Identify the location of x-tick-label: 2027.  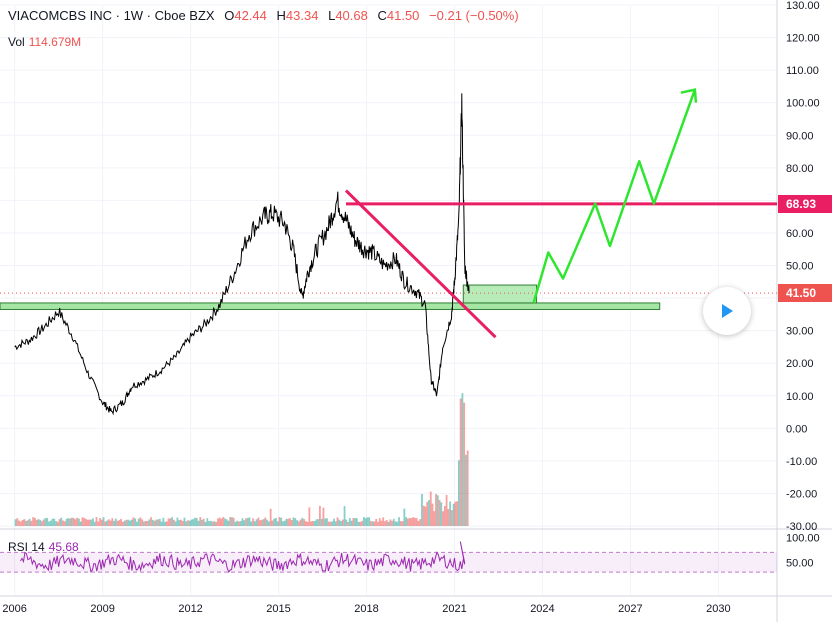
(630, 609).